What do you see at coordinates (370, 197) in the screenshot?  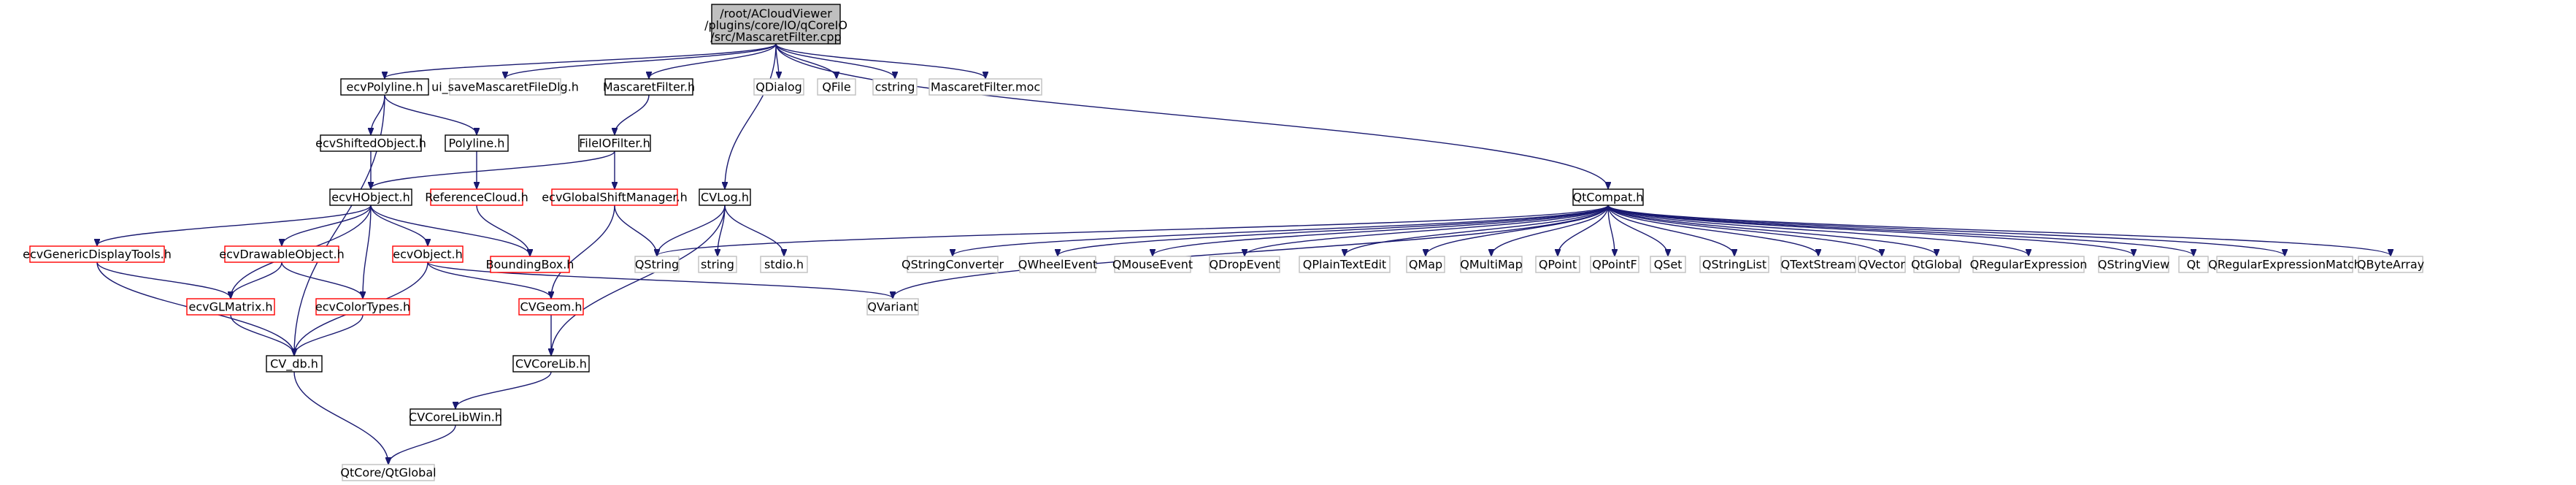 I see `node-ecv-hobject: ecvHObject.h` at bounding box center [370, 197].